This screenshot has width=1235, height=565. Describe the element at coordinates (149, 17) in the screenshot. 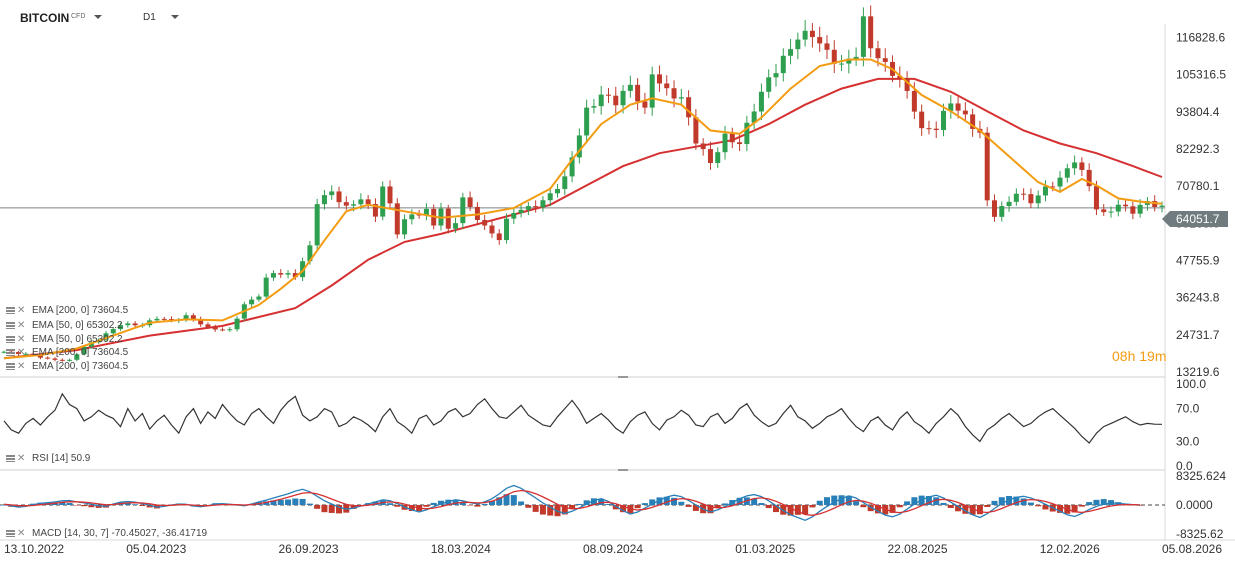

I see `timeframe-selector: D1` at that location.